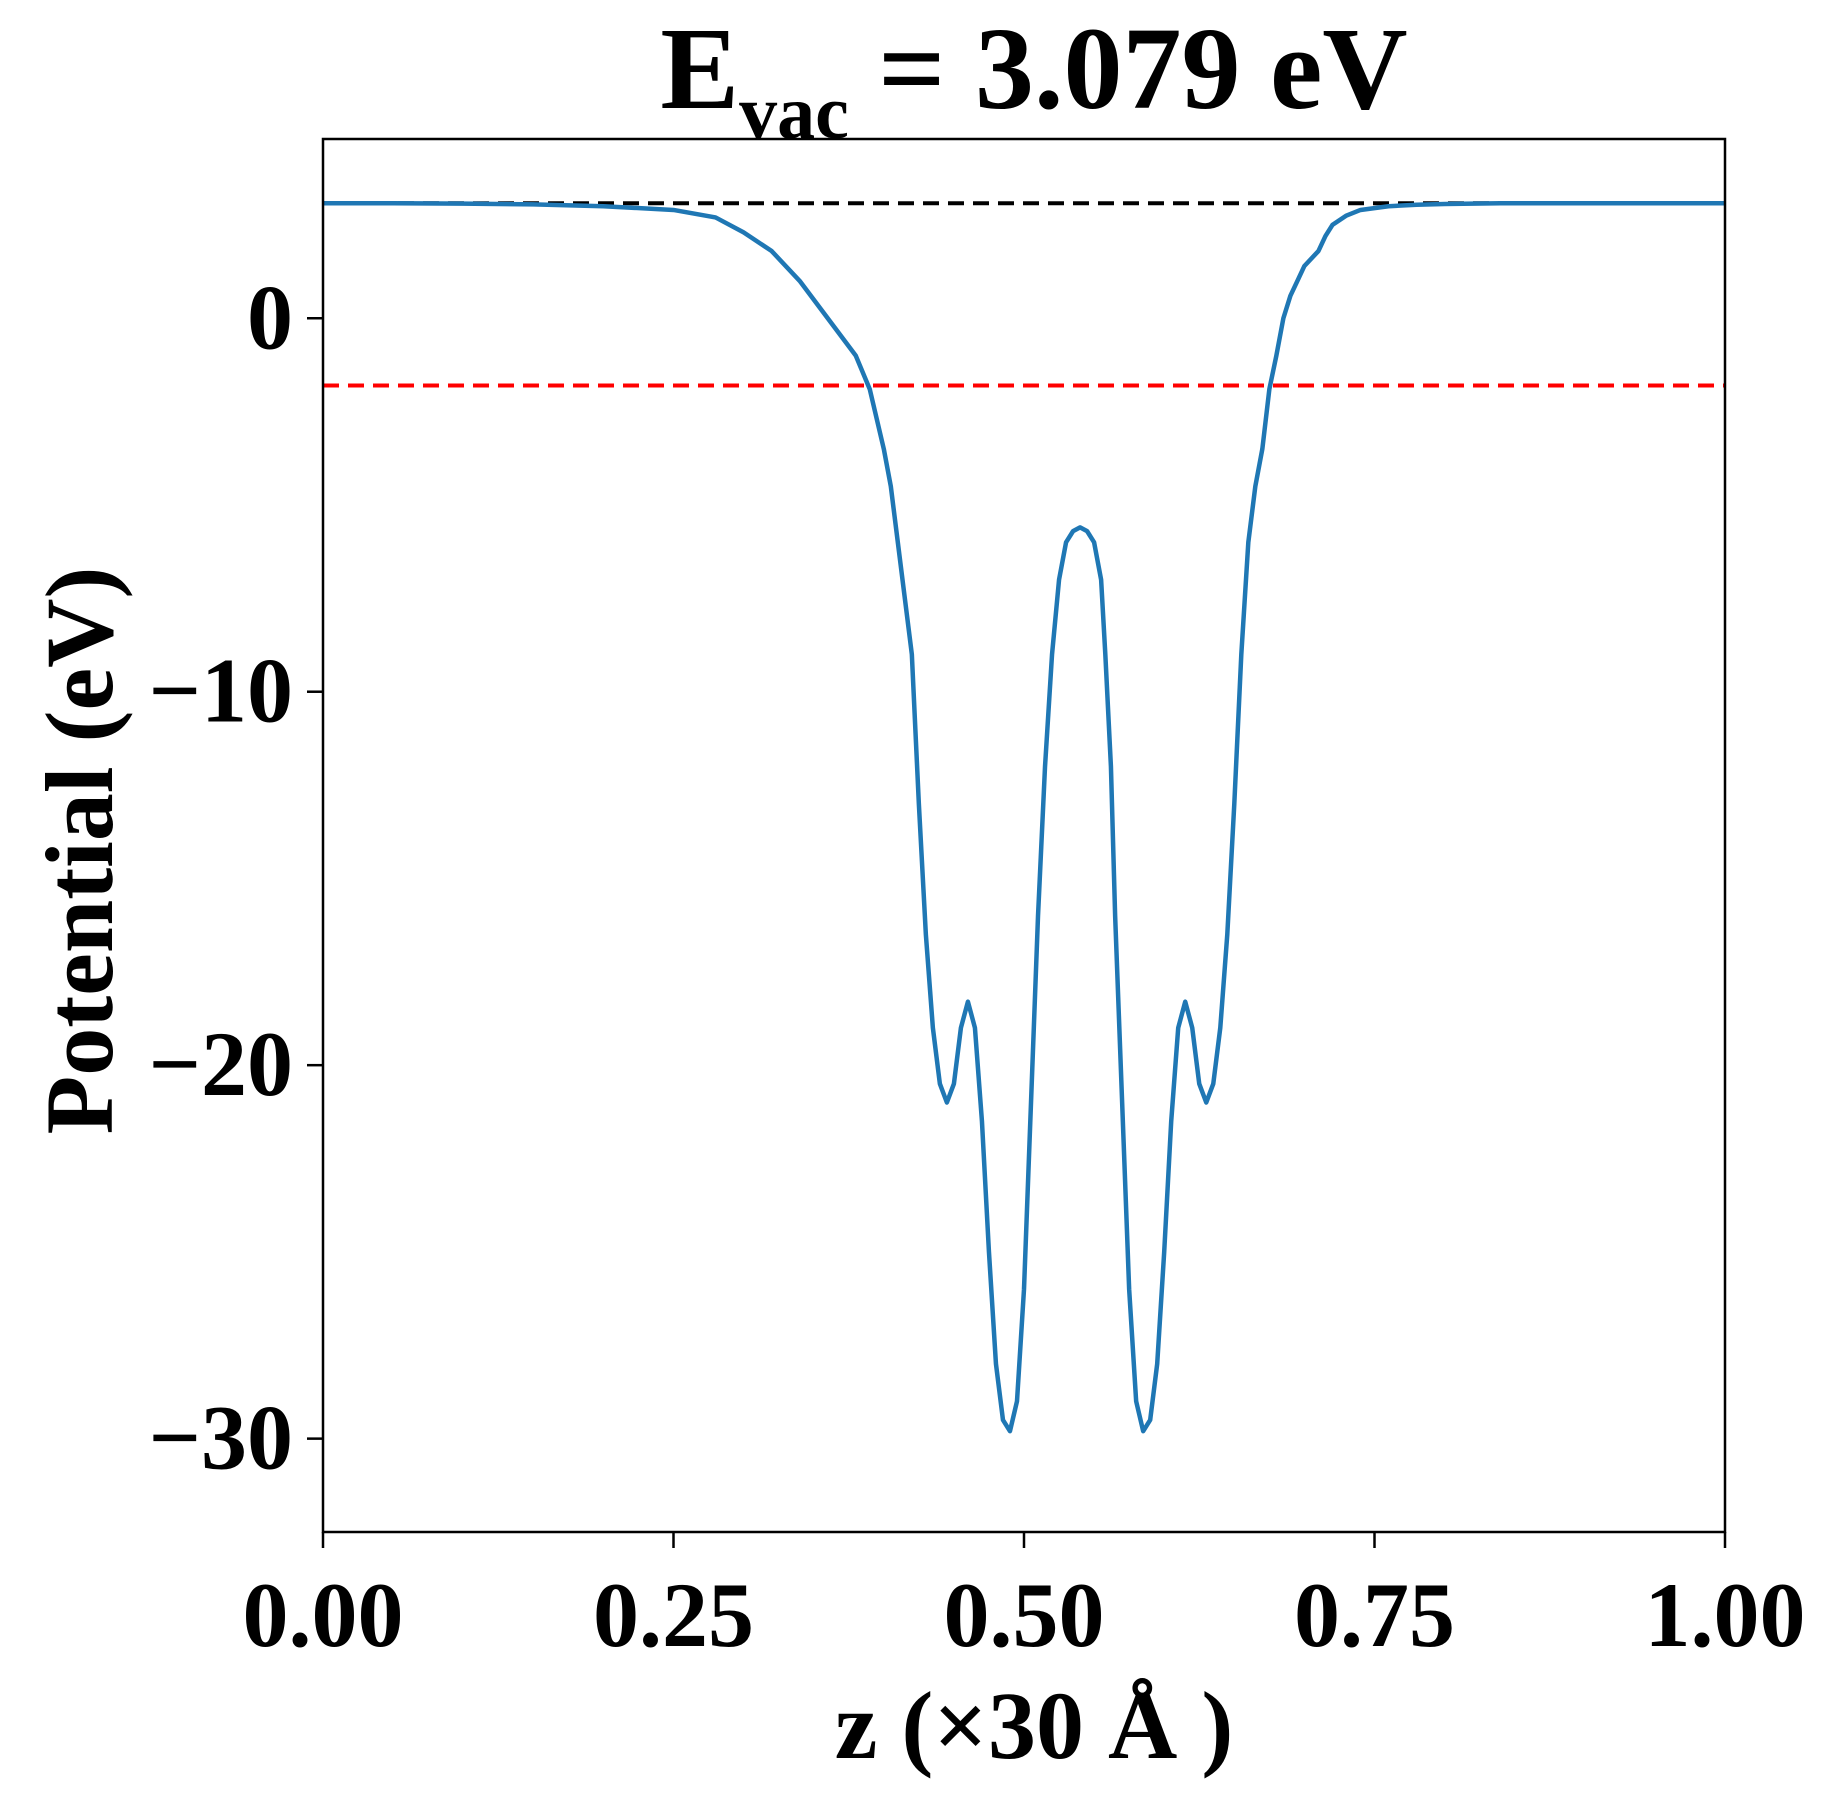 The width and height of the screenshot is (1833, 1794). What do you see at coordinates (221, 1064) in the screenshot?
I see `y-tick-label: −20` at bounding box center [221, 1064].